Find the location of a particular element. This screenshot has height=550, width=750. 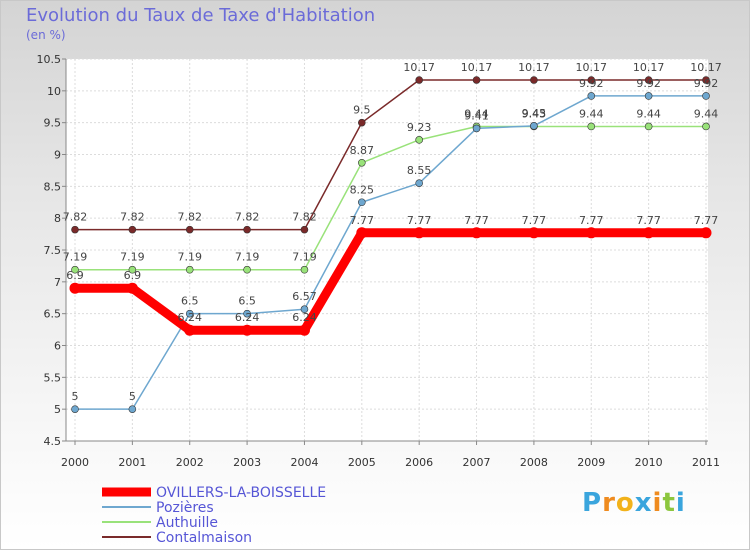

y-axis-unit-label: (en %) is located at coordinates (46, 35).